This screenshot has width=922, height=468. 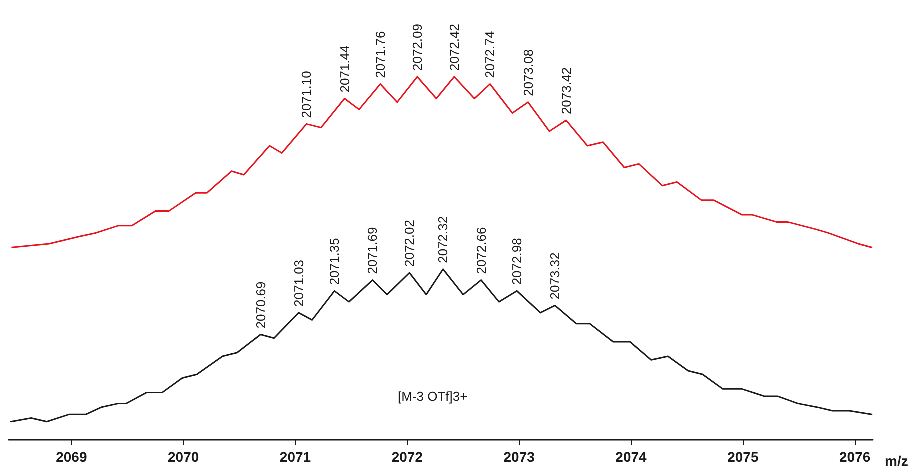 What do you see at coordinates (184, 457) in the screenshot?
I see `x-tick-label: 2070` at bounding box center [184, 457].